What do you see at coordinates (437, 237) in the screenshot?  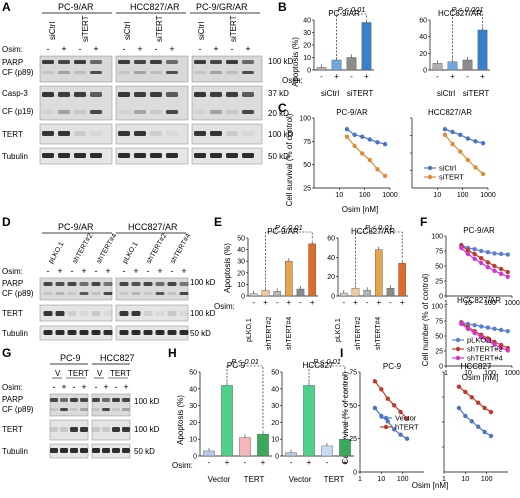 I see `y-tick-label: 100` at bounding box center [437, 237].